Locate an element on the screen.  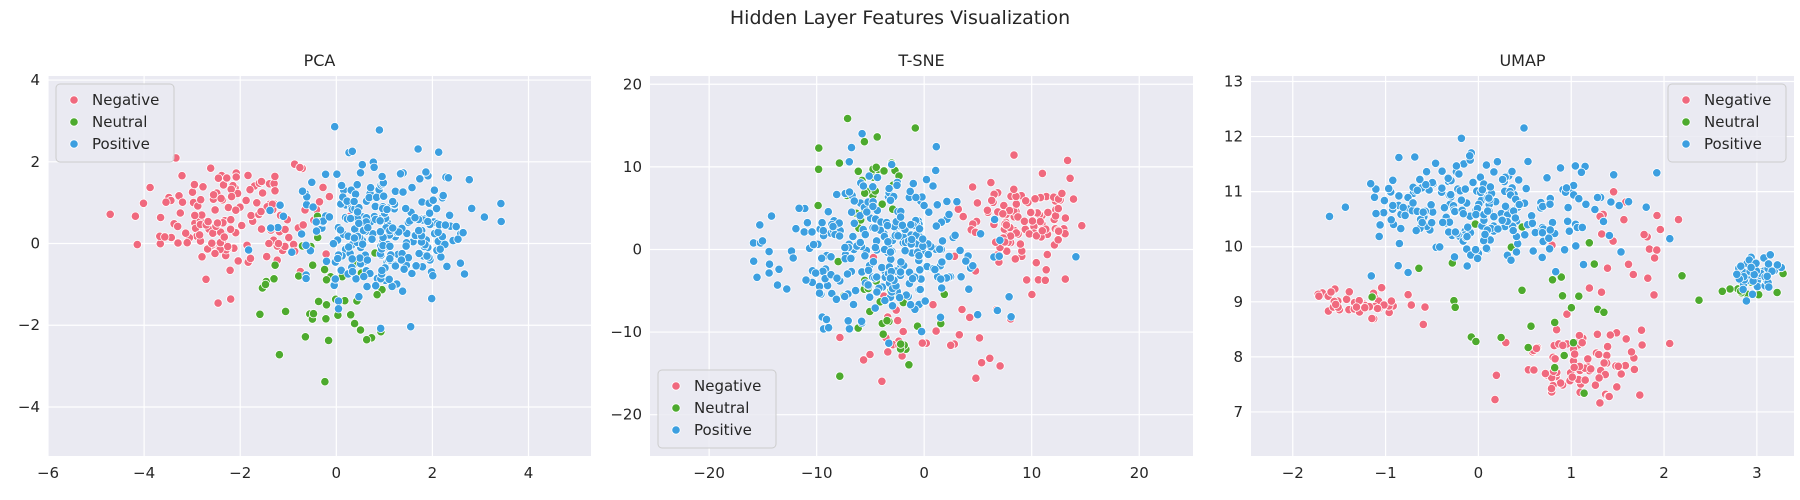
y-tick-label: 11 is located at coordinates (1233, 192).